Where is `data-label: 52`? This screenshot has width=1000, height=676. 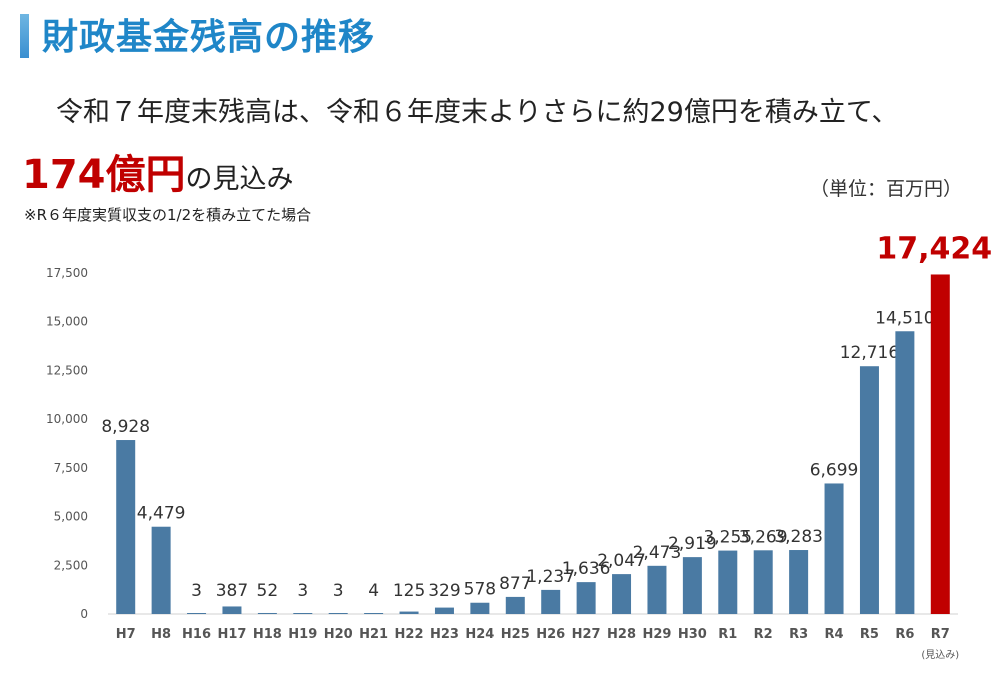 data-label: 52 is located at coordinates (268, 591).